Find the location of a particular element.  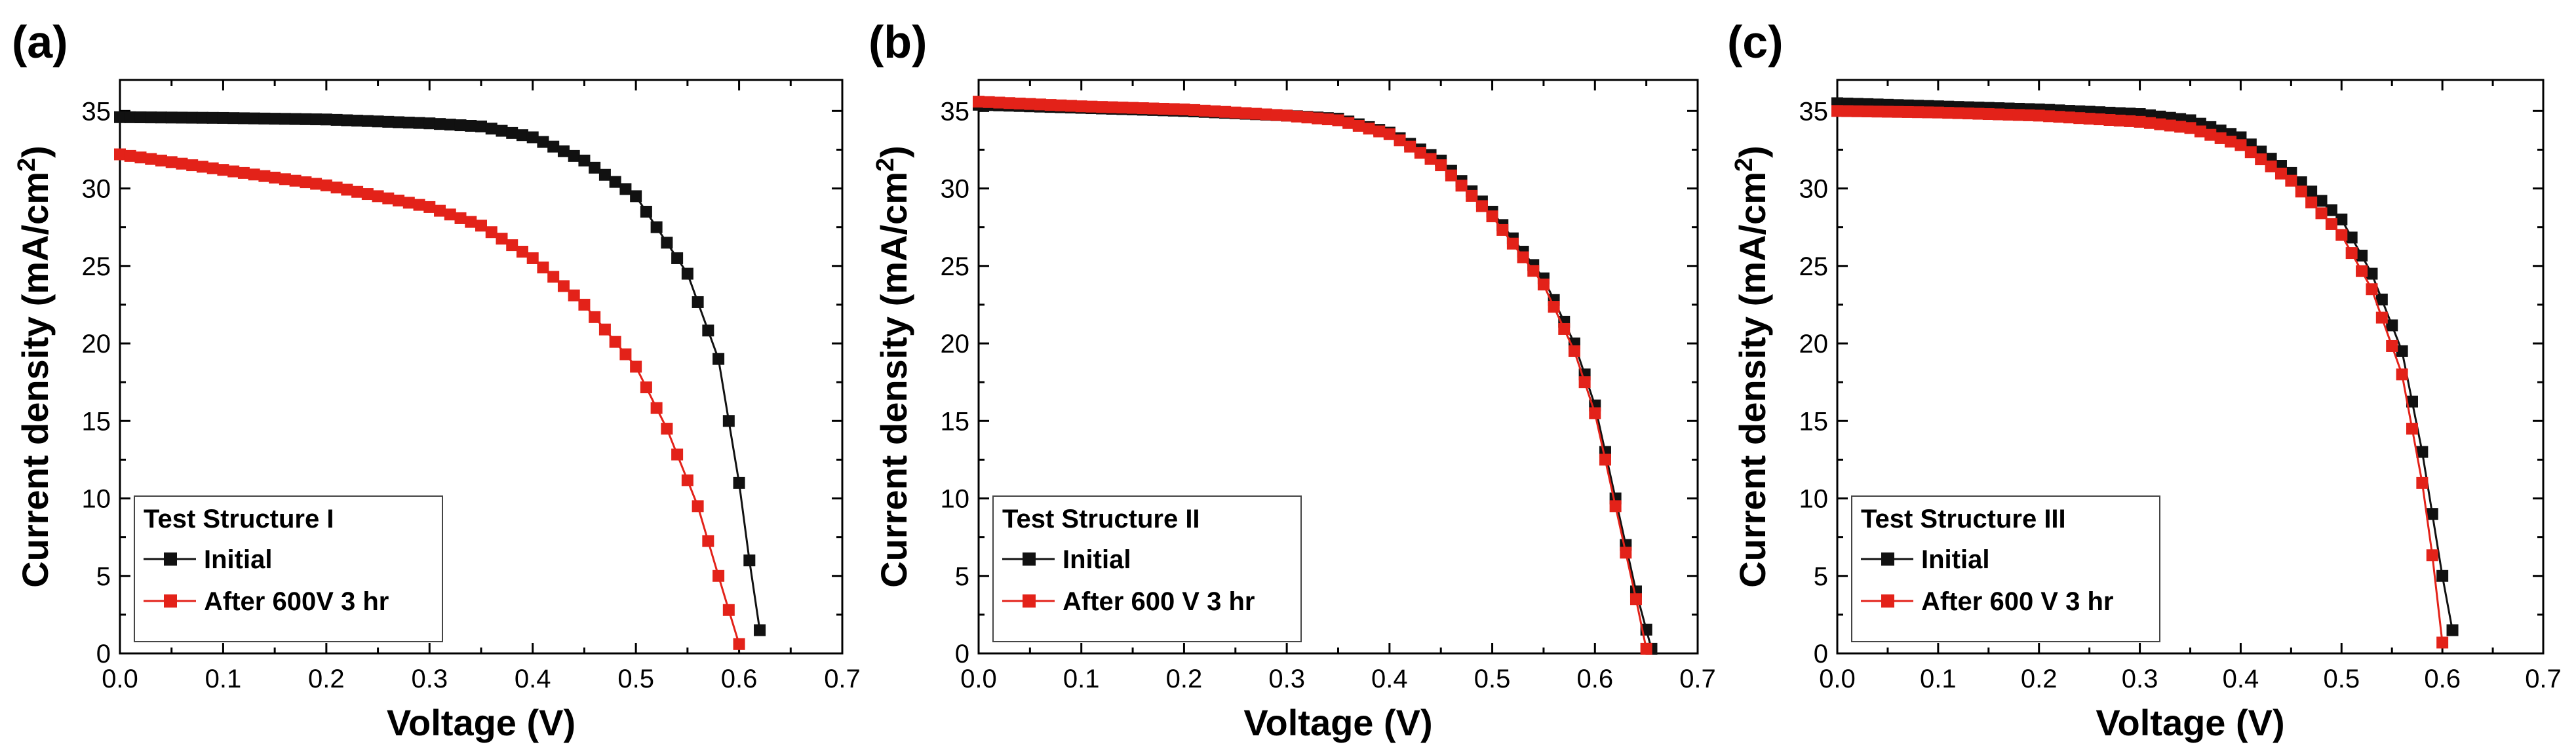

x-axis-label: Voltage (V) is located at coordinates (1337, 722).